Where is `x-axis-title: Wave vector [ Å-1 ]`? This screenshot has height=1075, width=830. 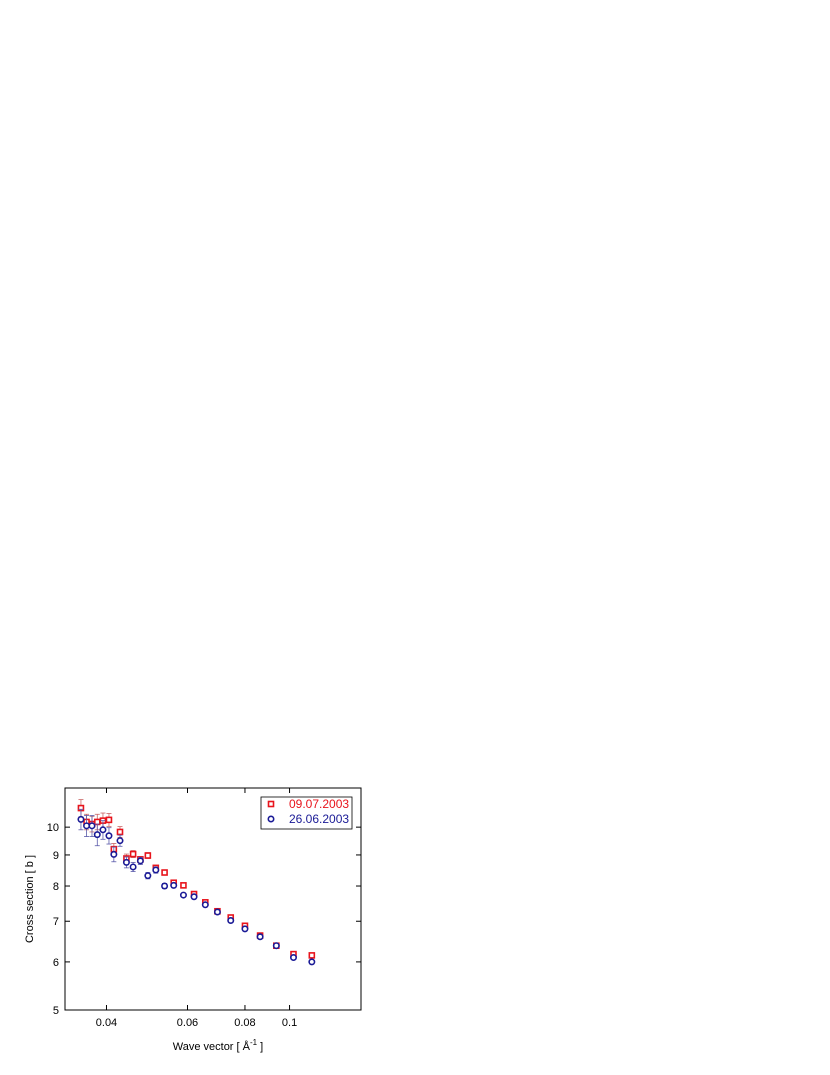
x-axis-title: Wave vector [ Å-1 ] is located at coordinates (218, 1045).